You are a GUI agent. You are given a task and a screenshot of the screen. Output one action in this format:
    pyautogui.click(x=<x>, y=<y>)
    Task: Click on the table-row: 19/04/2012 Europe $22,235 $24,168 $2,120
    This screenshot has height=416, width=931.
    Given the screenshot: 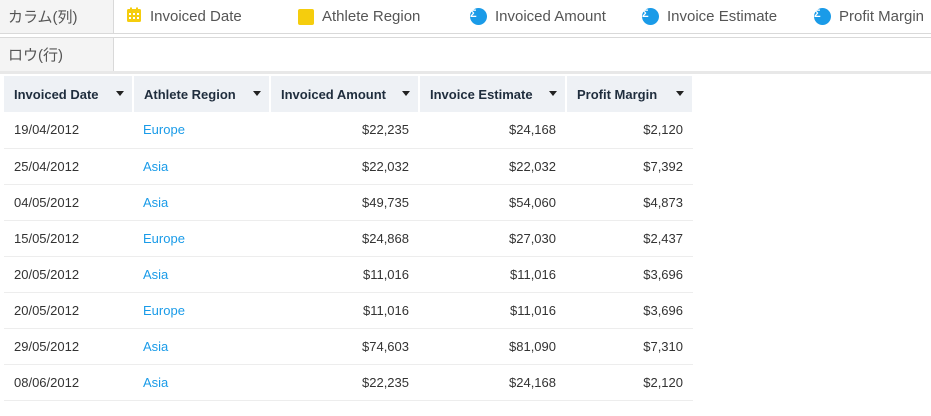 What is the action you would take?
    pyautogui.click(x=348, y=130)
    